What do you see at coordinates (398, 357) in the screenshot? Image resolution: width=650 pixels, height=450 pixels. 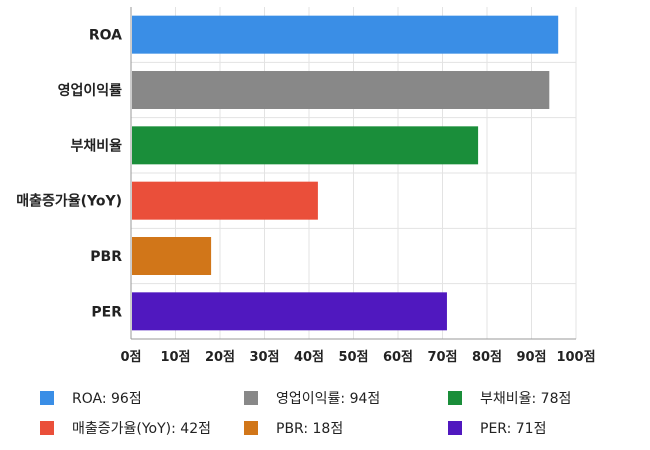 I see `x-tick-label-6: 60점` at bounding box center [398, 357].